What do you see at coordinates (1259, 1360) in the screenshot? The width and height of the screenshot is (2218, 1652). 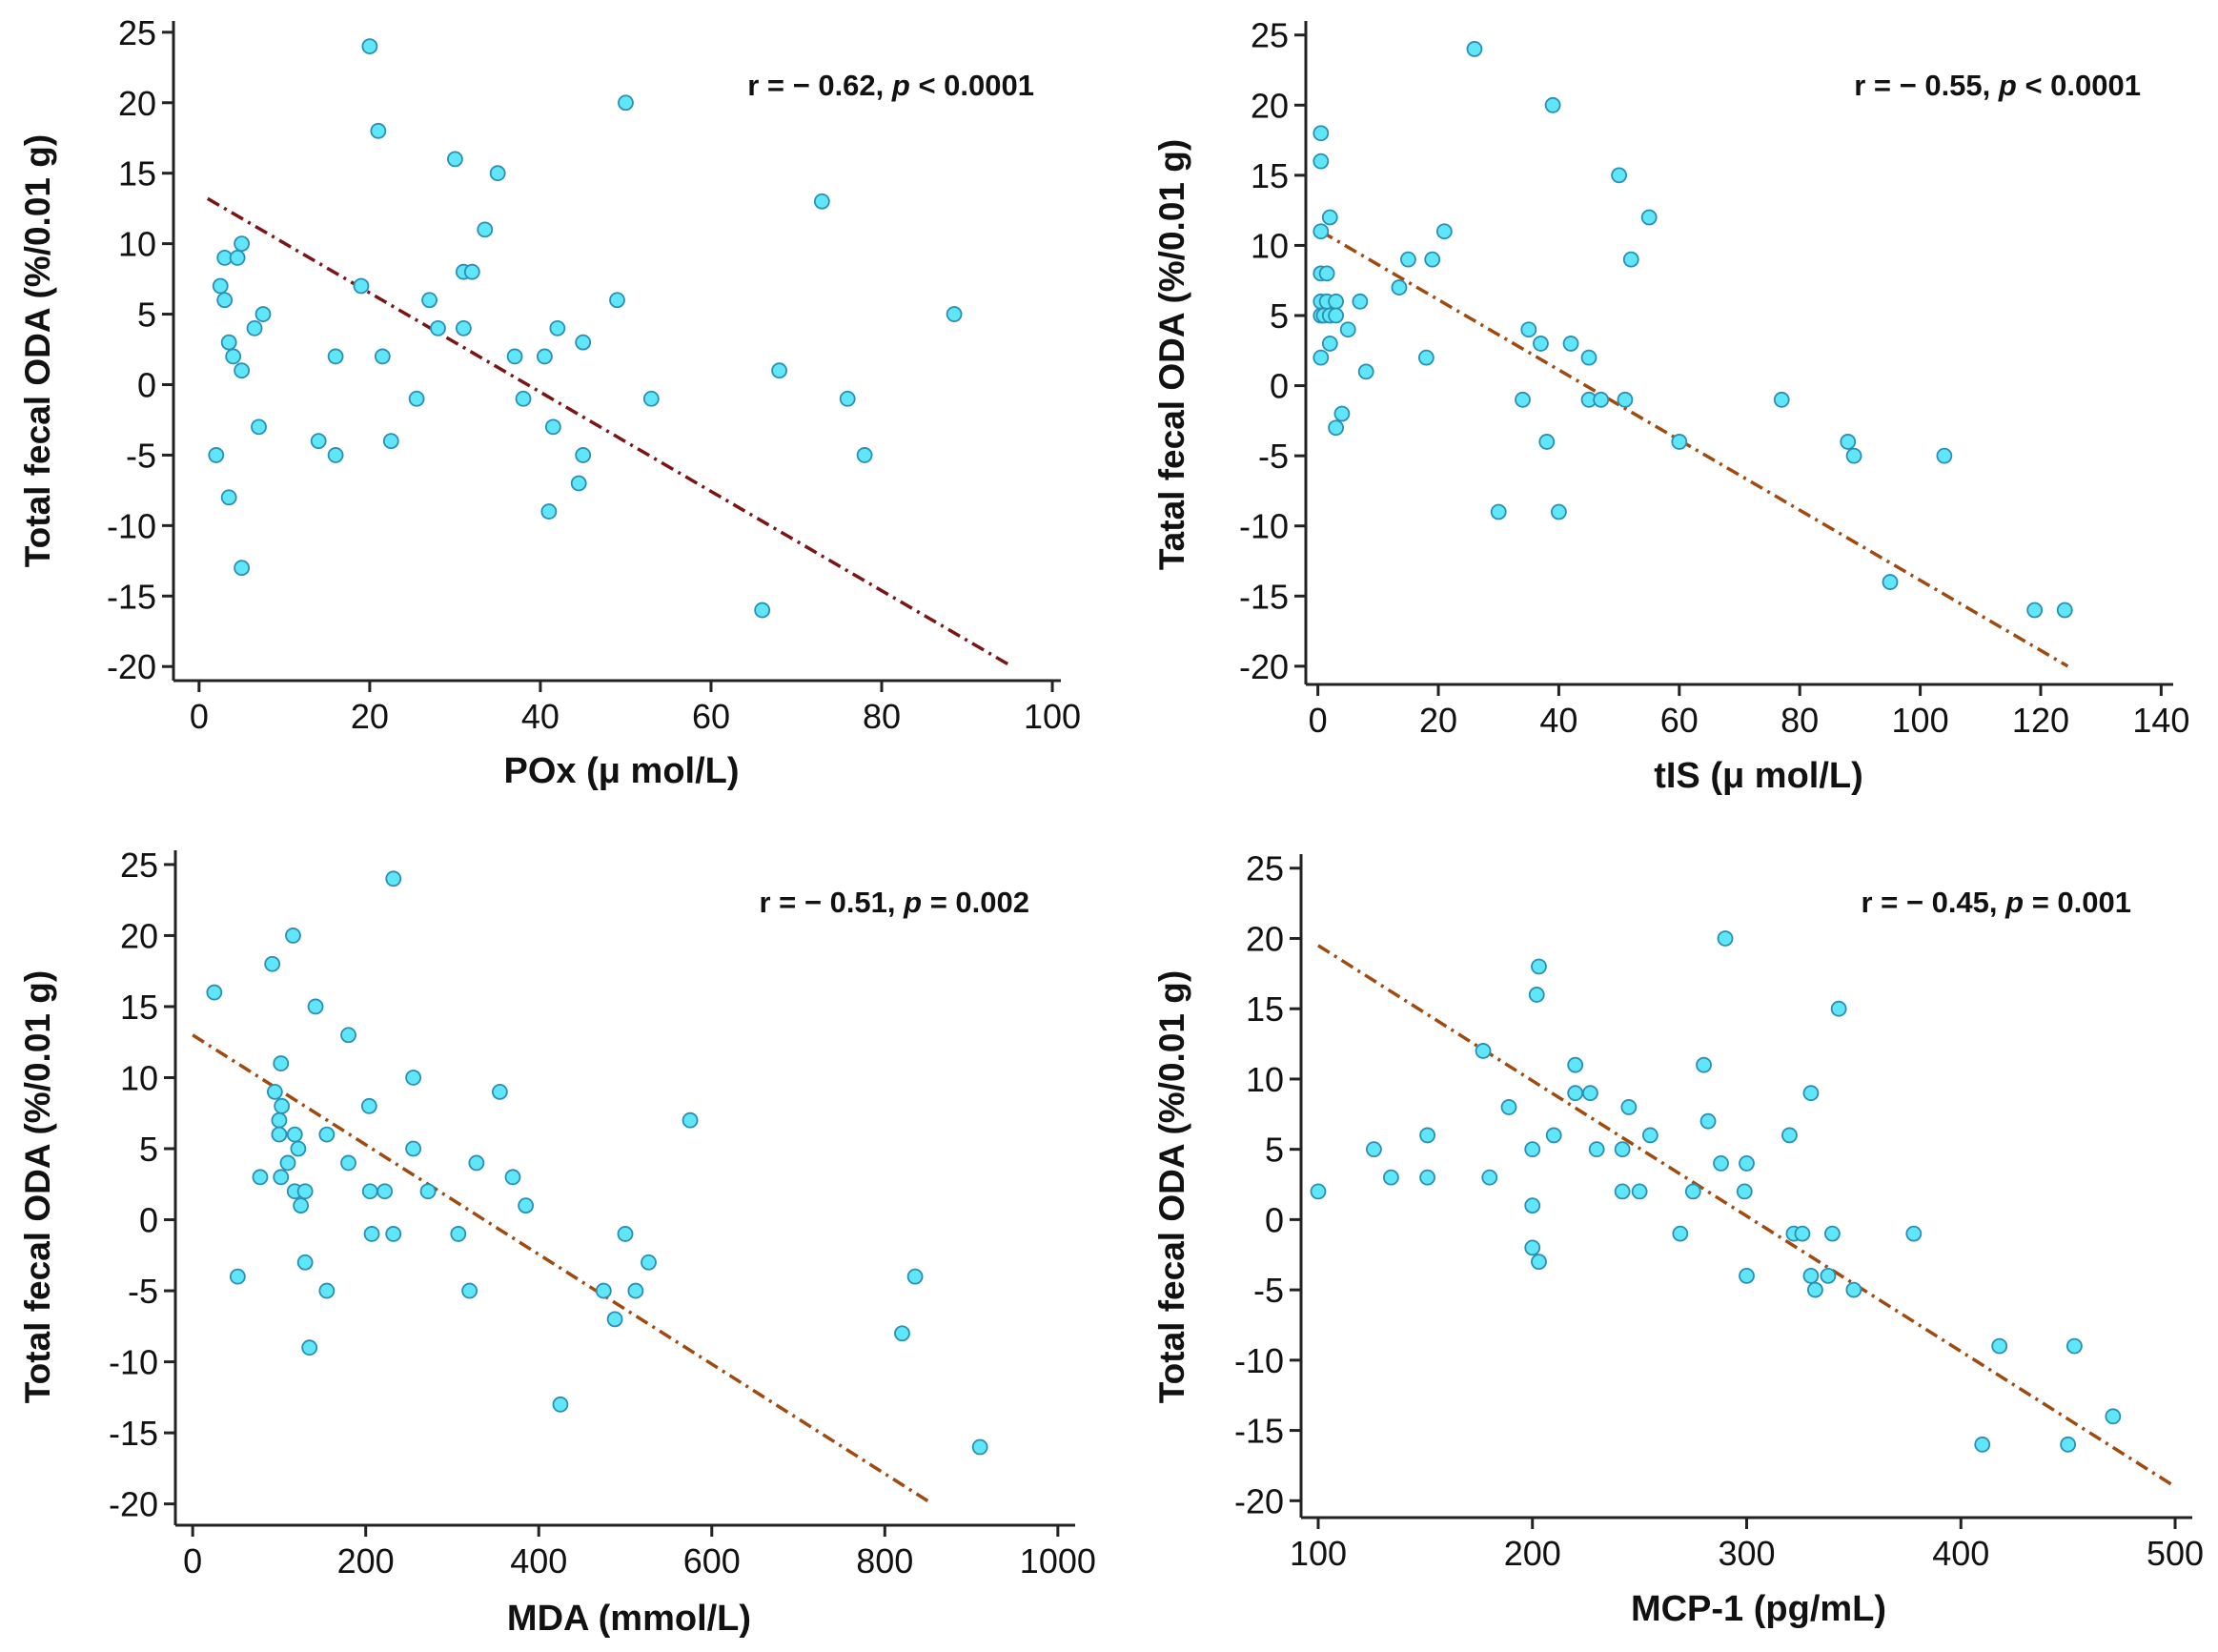 I see `y-tick-label: -10` at bounding box center [1259, 1360].